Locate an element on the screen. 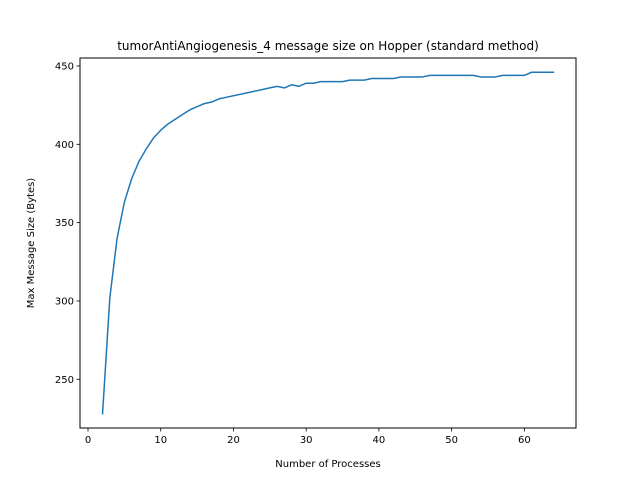 The image size is (640, 480). y-axis-label: Max Message Size (Bytes) is located at coordinates (31, 243).